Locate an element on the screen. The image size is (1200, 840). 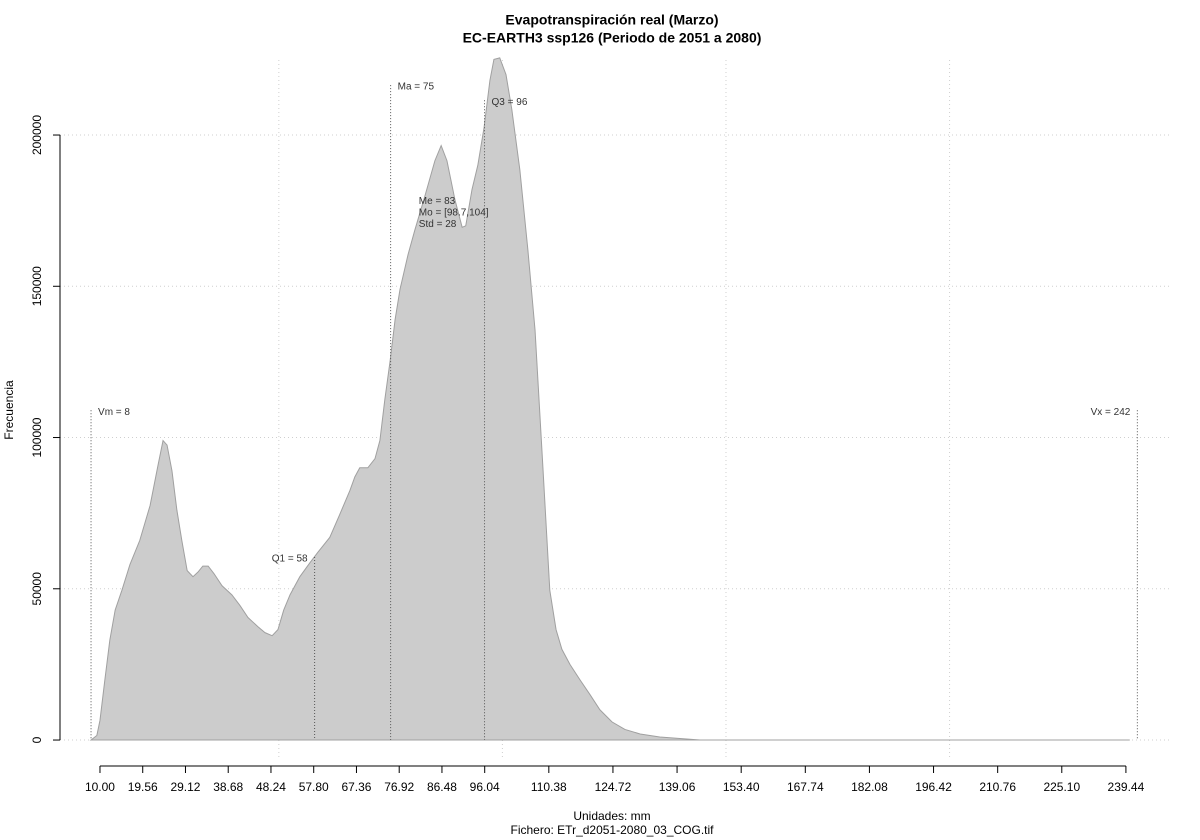
x-tick-label: 167.74 is located at coordinates (805, 787).